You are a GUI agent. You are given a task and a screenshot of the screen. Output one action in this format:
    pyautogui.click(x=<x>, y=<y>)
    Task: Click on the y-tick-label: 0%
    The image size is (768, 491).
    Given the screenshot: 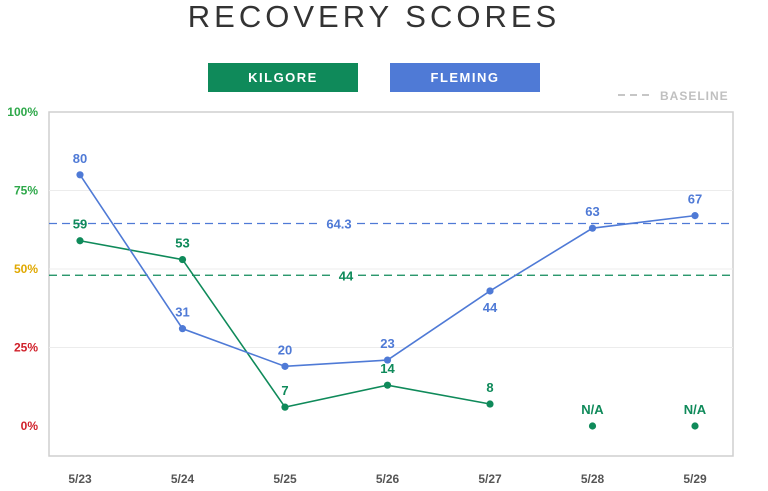 What is the action you would take?
    pyautogui.click(x=30, y=426)
    